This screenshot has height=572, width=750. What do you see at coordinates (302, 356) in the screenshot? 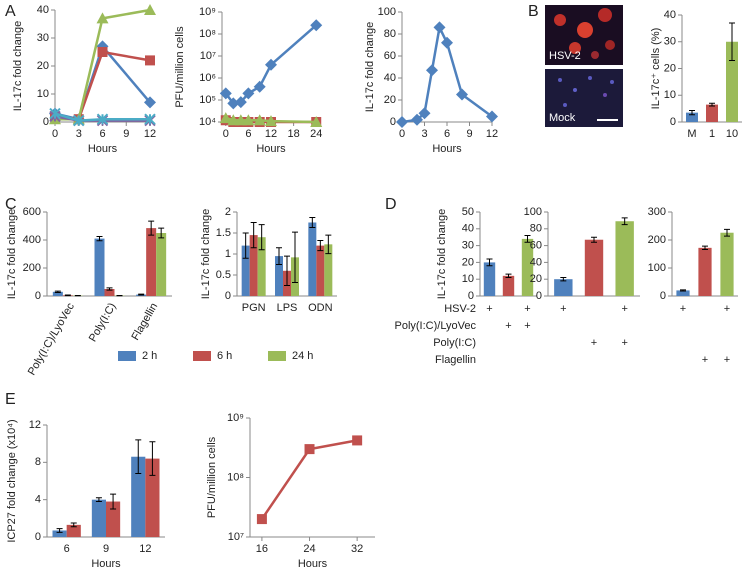
I see `legend-label: 24 h` at bounding box center [302, 356].